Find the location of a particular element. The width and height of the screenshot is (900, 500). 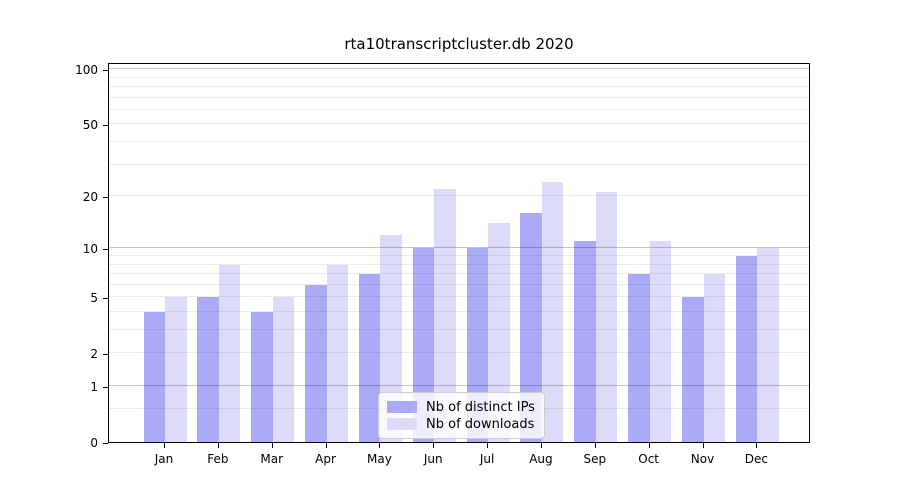

month-label: Dec is located at coordinates (756, 459).